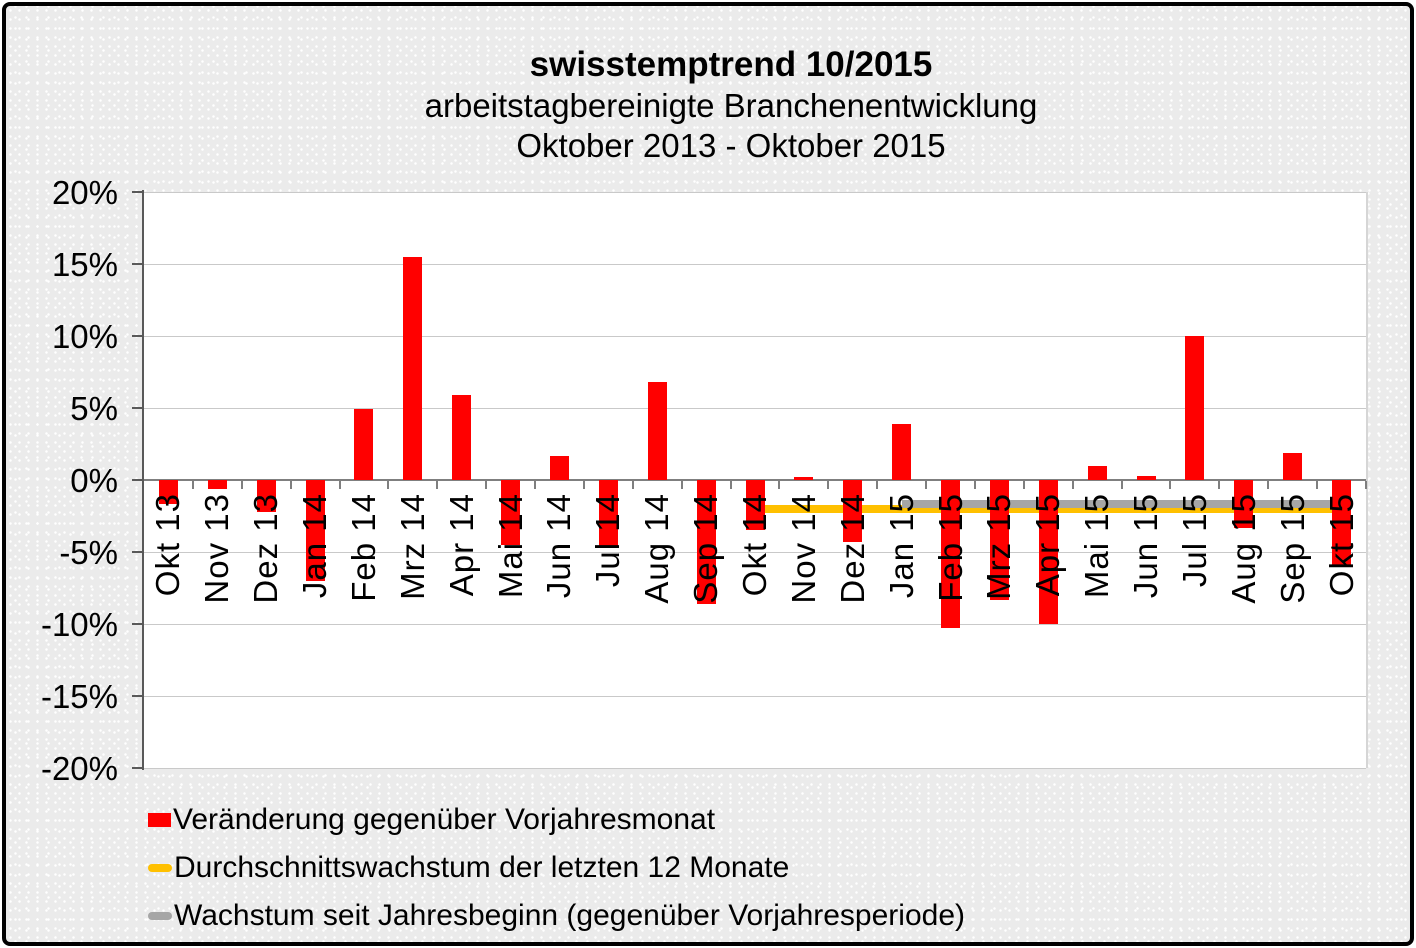  Describe the element at coordinates (1194, 540) in the screenshot. I see `x-axis-label: Jul 15` at that location.